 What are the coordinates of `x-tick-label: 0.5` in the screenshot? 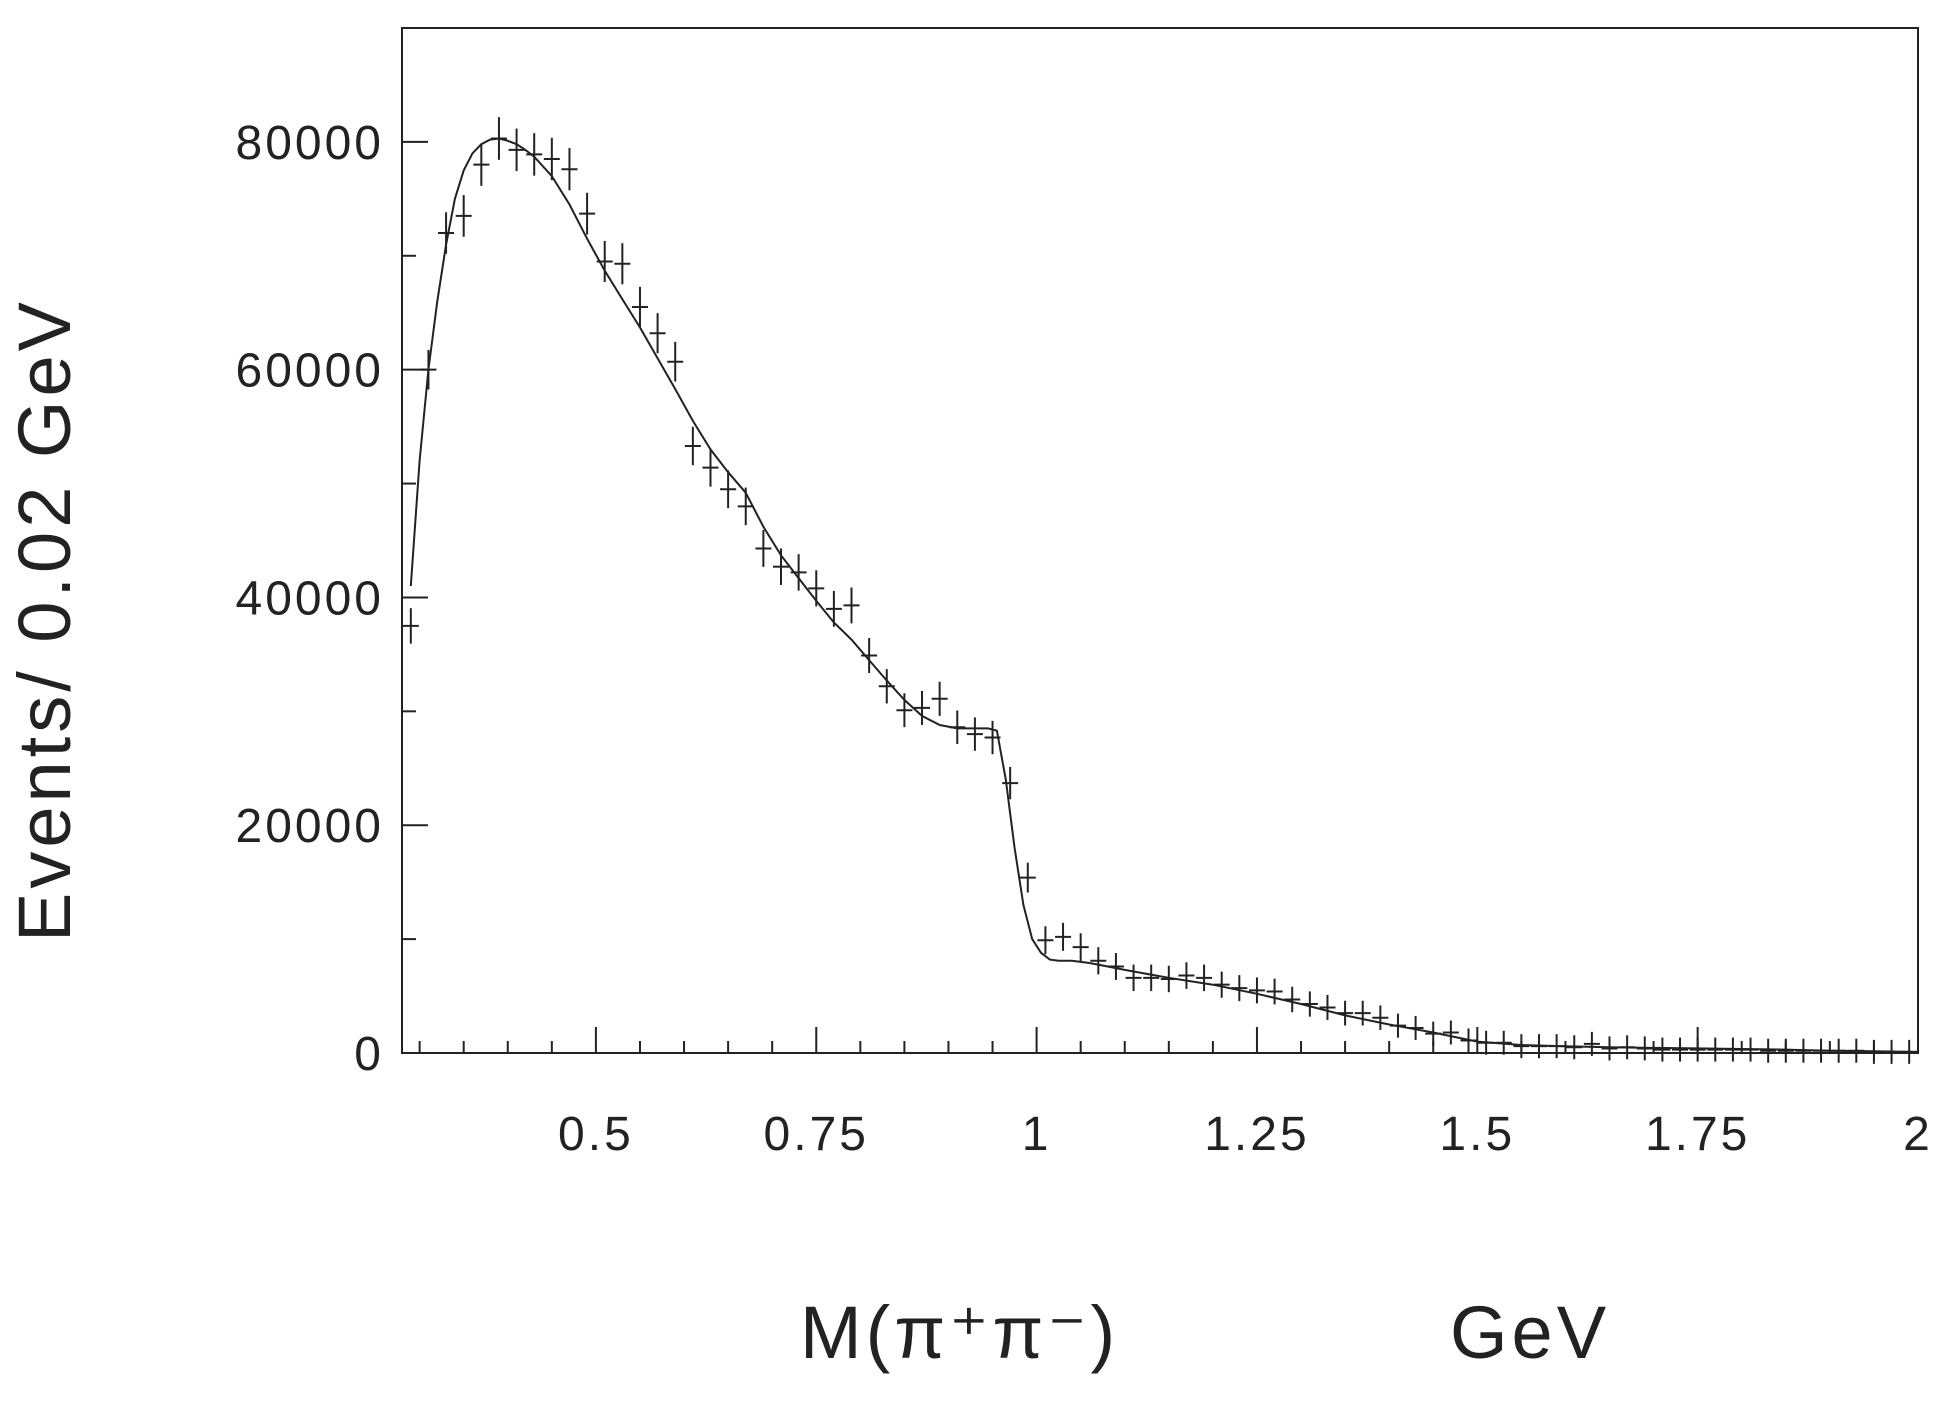 It's located at (596, 1134).